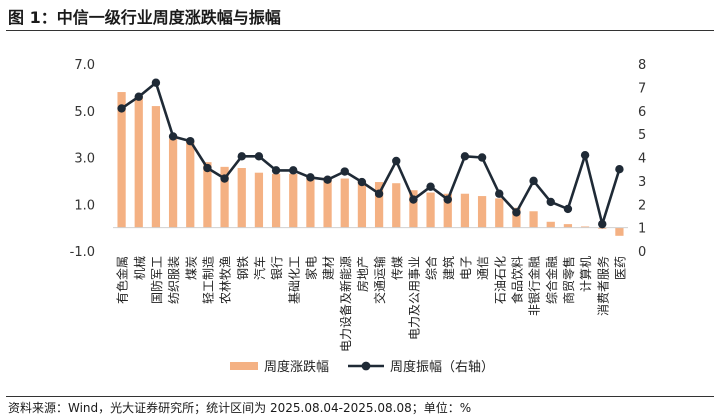 The height and width of the screenshot is (419, 720). Describe the element at coordinates (144, 17) in the screenshot. I see `chart-title: 图 1：中信一级行业周度涨跌幅与振幅` at that location.